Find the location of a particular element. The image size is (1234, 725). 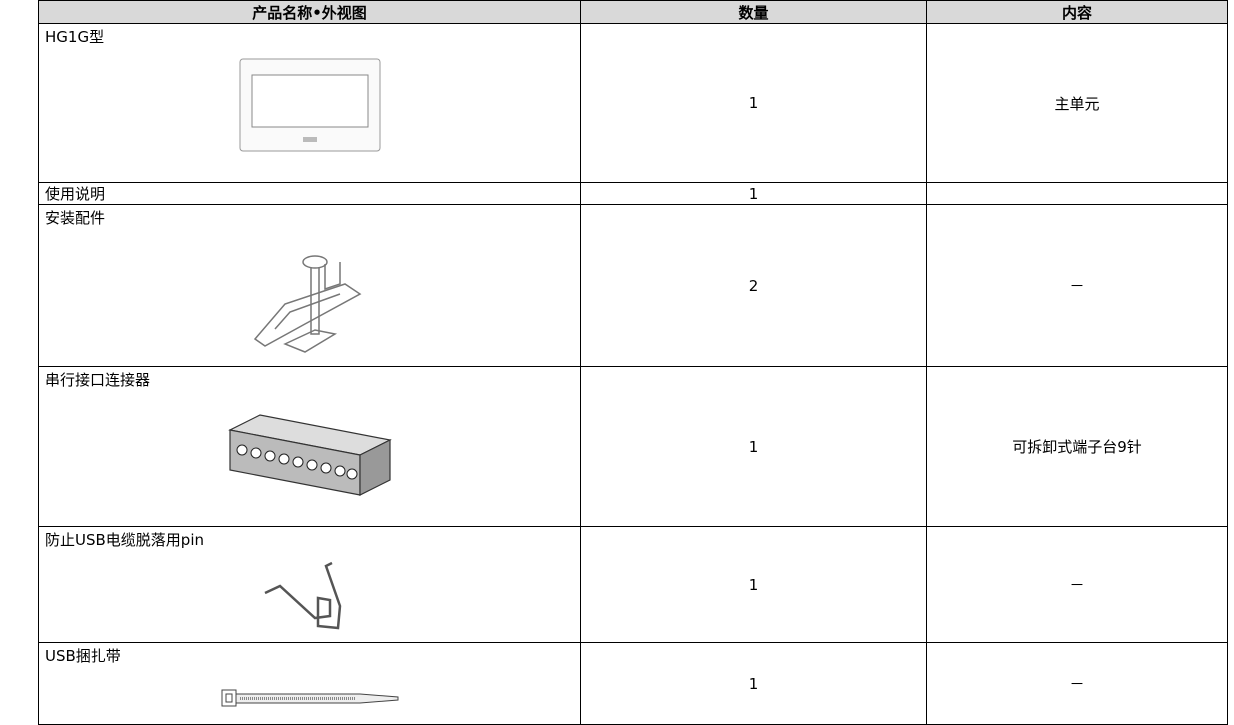

content is located at coordinates (1077, 193).